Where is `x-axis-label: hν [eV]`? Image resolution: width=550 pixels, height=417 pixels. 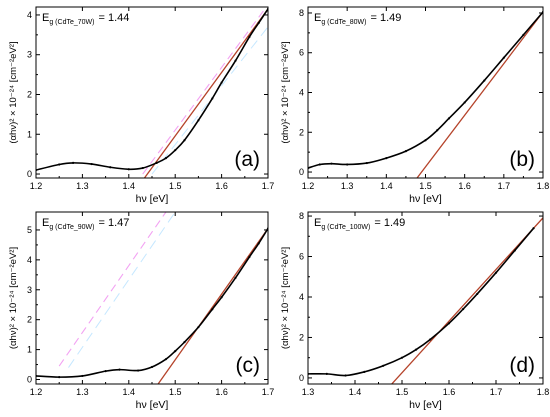 x-axis-label: hν [eV] is located at coordinates (425, 405).